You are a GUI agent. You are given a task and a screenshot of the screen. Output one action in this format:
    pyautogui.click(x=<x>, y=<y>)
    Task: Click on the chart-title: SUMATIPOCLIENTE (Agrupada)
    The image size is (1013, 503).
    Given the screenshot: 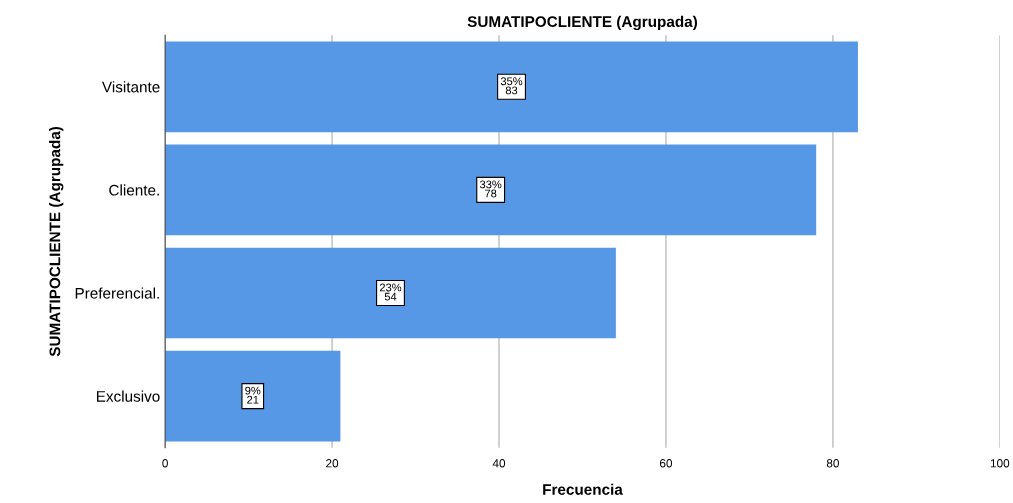 What is the action you would take?
    pyautogui.click(x=582, y=23)
    